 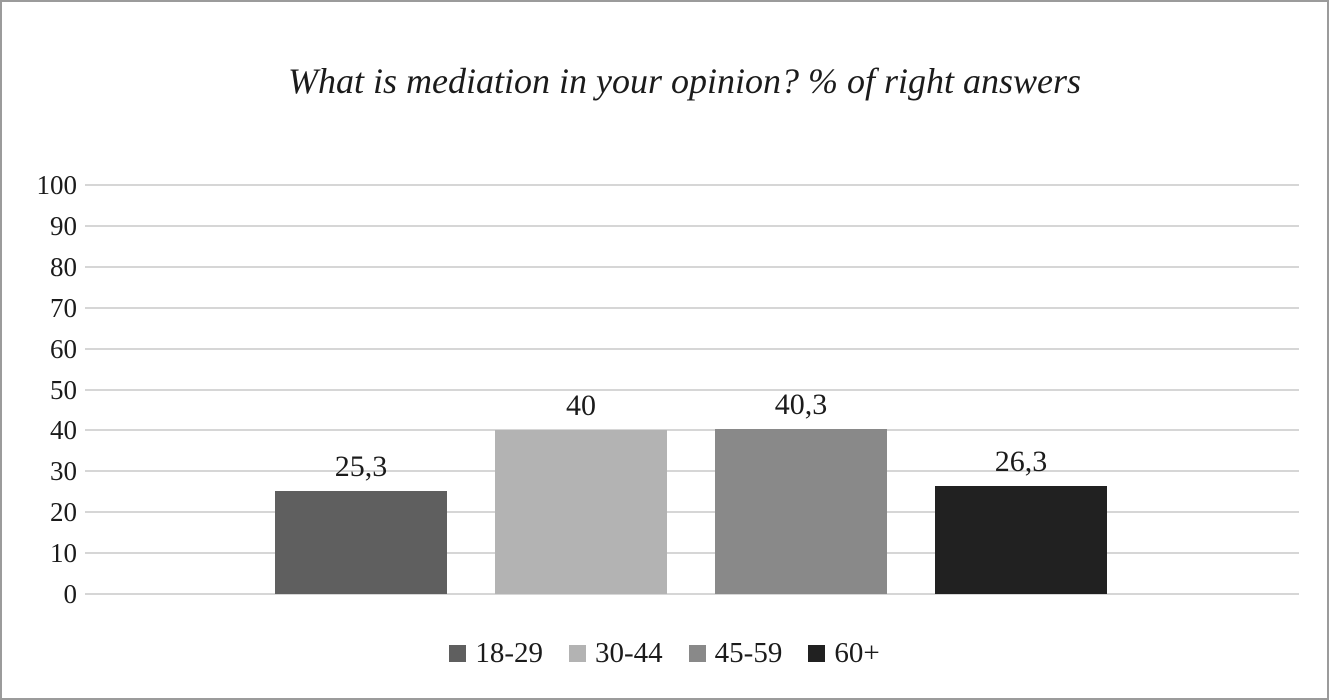 What do you see at coordinates (581, 406) in the screenshot?
I see `bar-value-label-30-44: 40` at bounding box center [581, 406].